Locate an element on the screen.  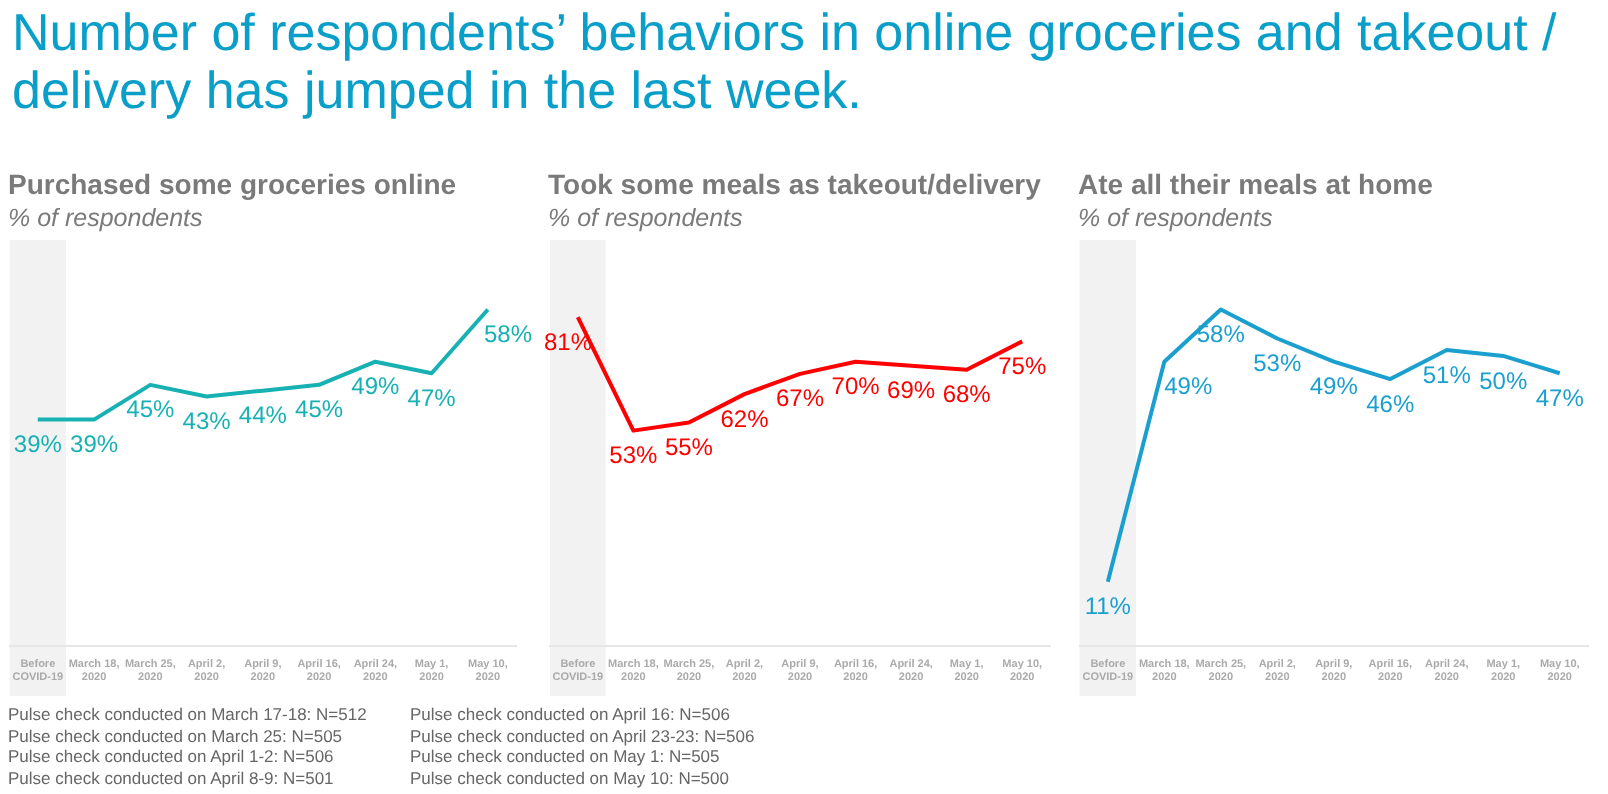
data-label: 62% is located at coordinates (745, 418).